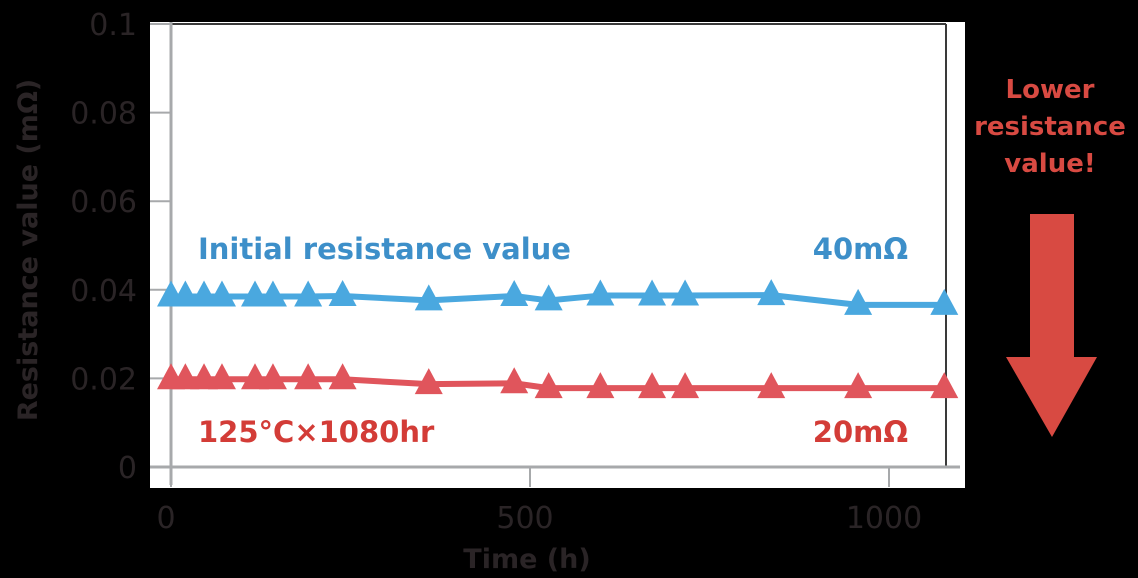  I want to click on y-tick-label: 0.08, so click(103, 114).